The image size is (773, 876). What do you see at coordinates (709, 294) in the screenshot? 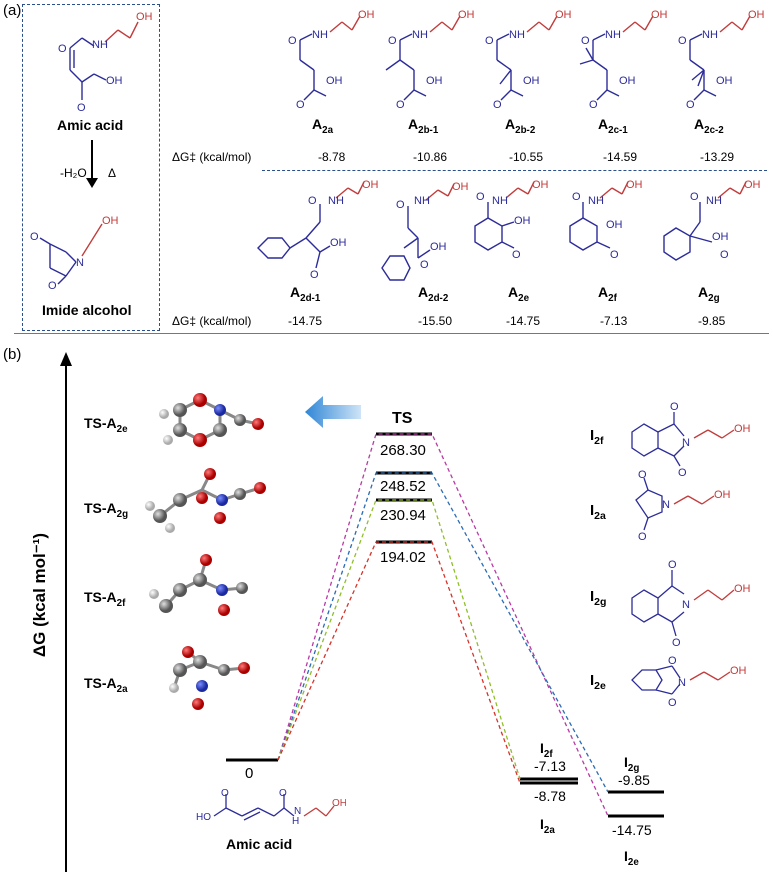
I see `row2-name-5: A2g` at bounding box center [709, 294].